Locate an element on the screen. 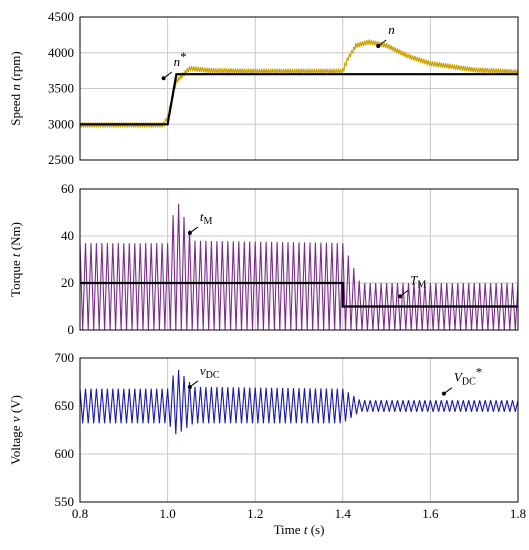 This screenshot has width=529, height=550. annotation-label: n is located at coordinates (391, 29).